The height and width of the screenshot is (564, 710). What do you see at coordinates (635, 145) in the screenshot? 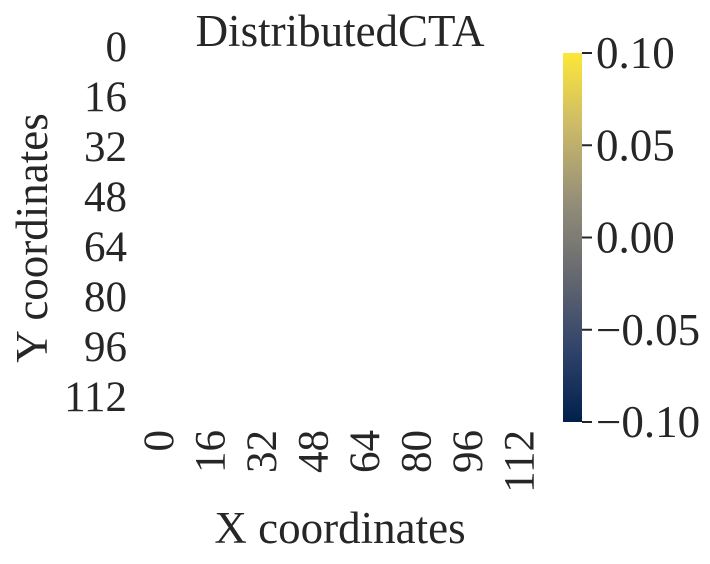
I see `colorbar-tick-label: 0.05` at bounding box center [635, 145].